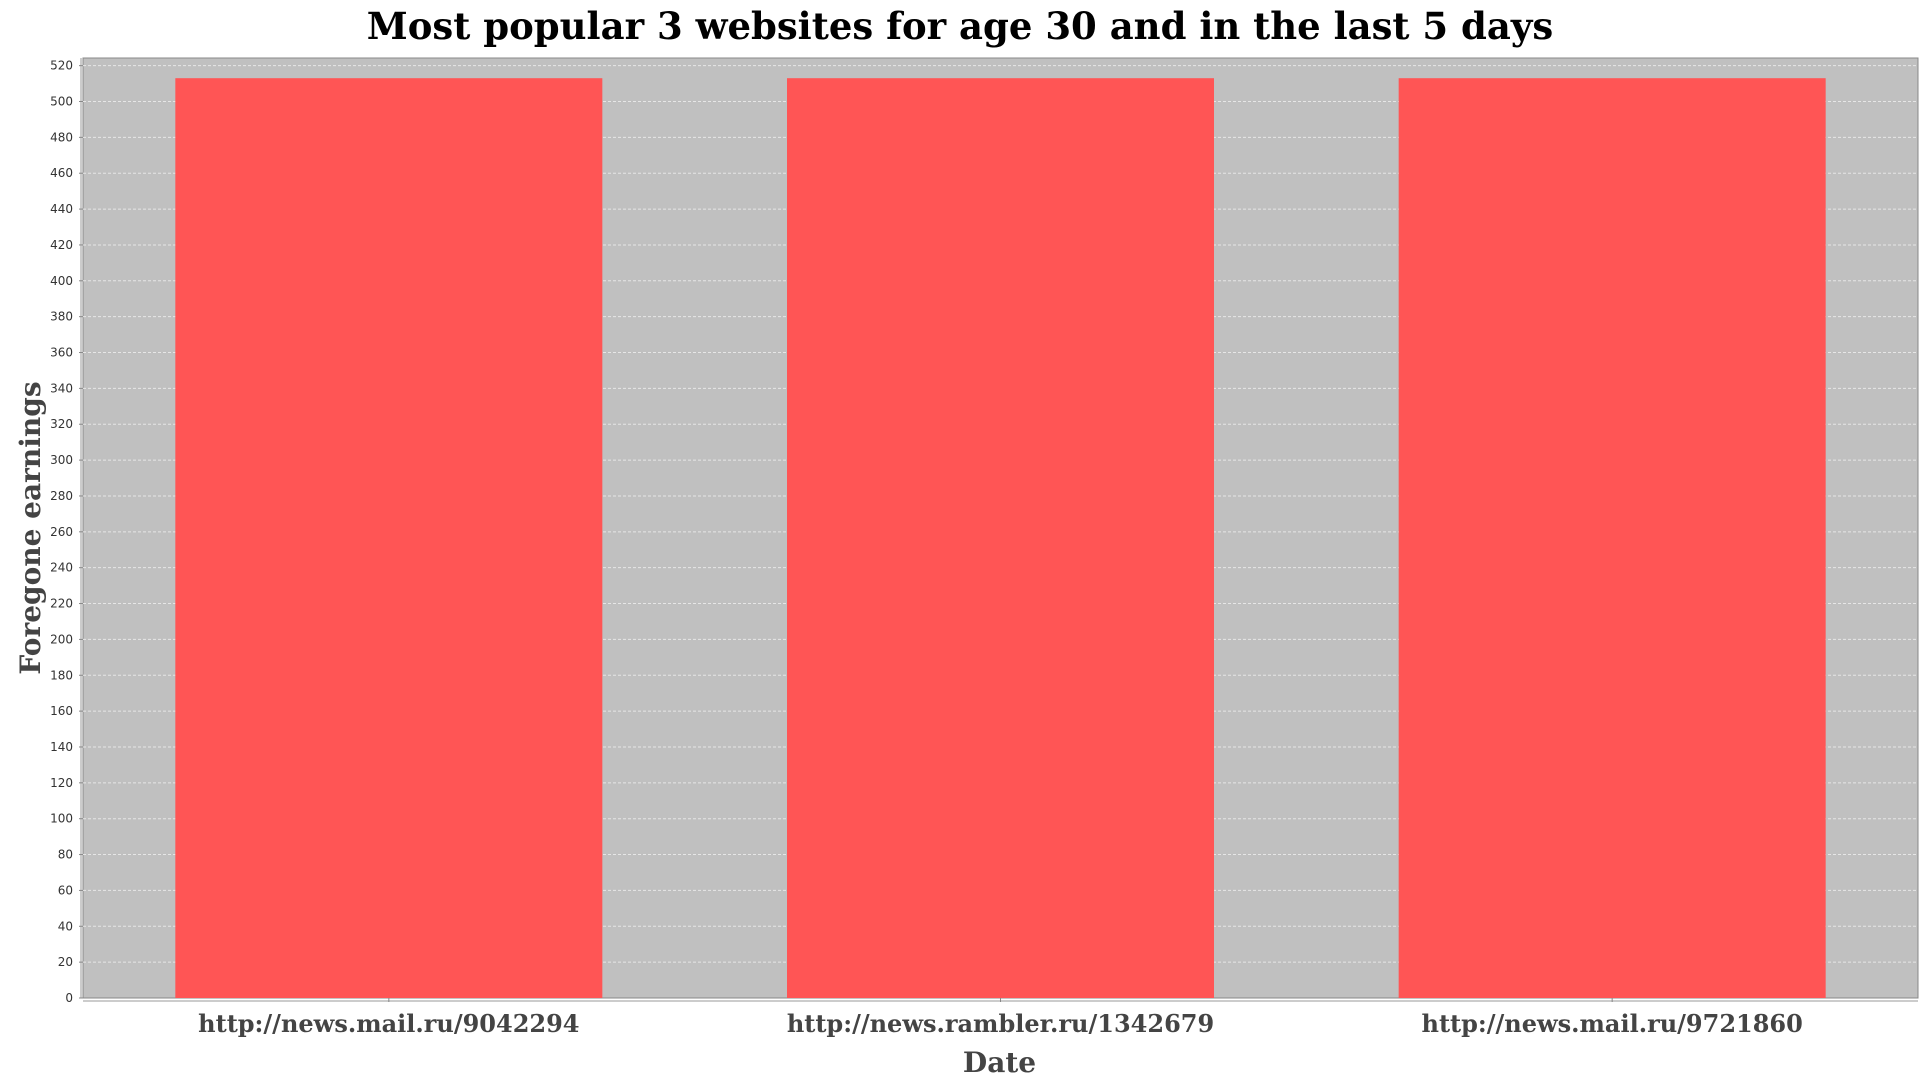 The width and height of the screenshot is (1920, 1080). What do you see at coordinates (1000, 1023) in the screenshot?
I see `x-category-label: http://news.rambler.ru/1342679` at bounding box center [1000, 1023].